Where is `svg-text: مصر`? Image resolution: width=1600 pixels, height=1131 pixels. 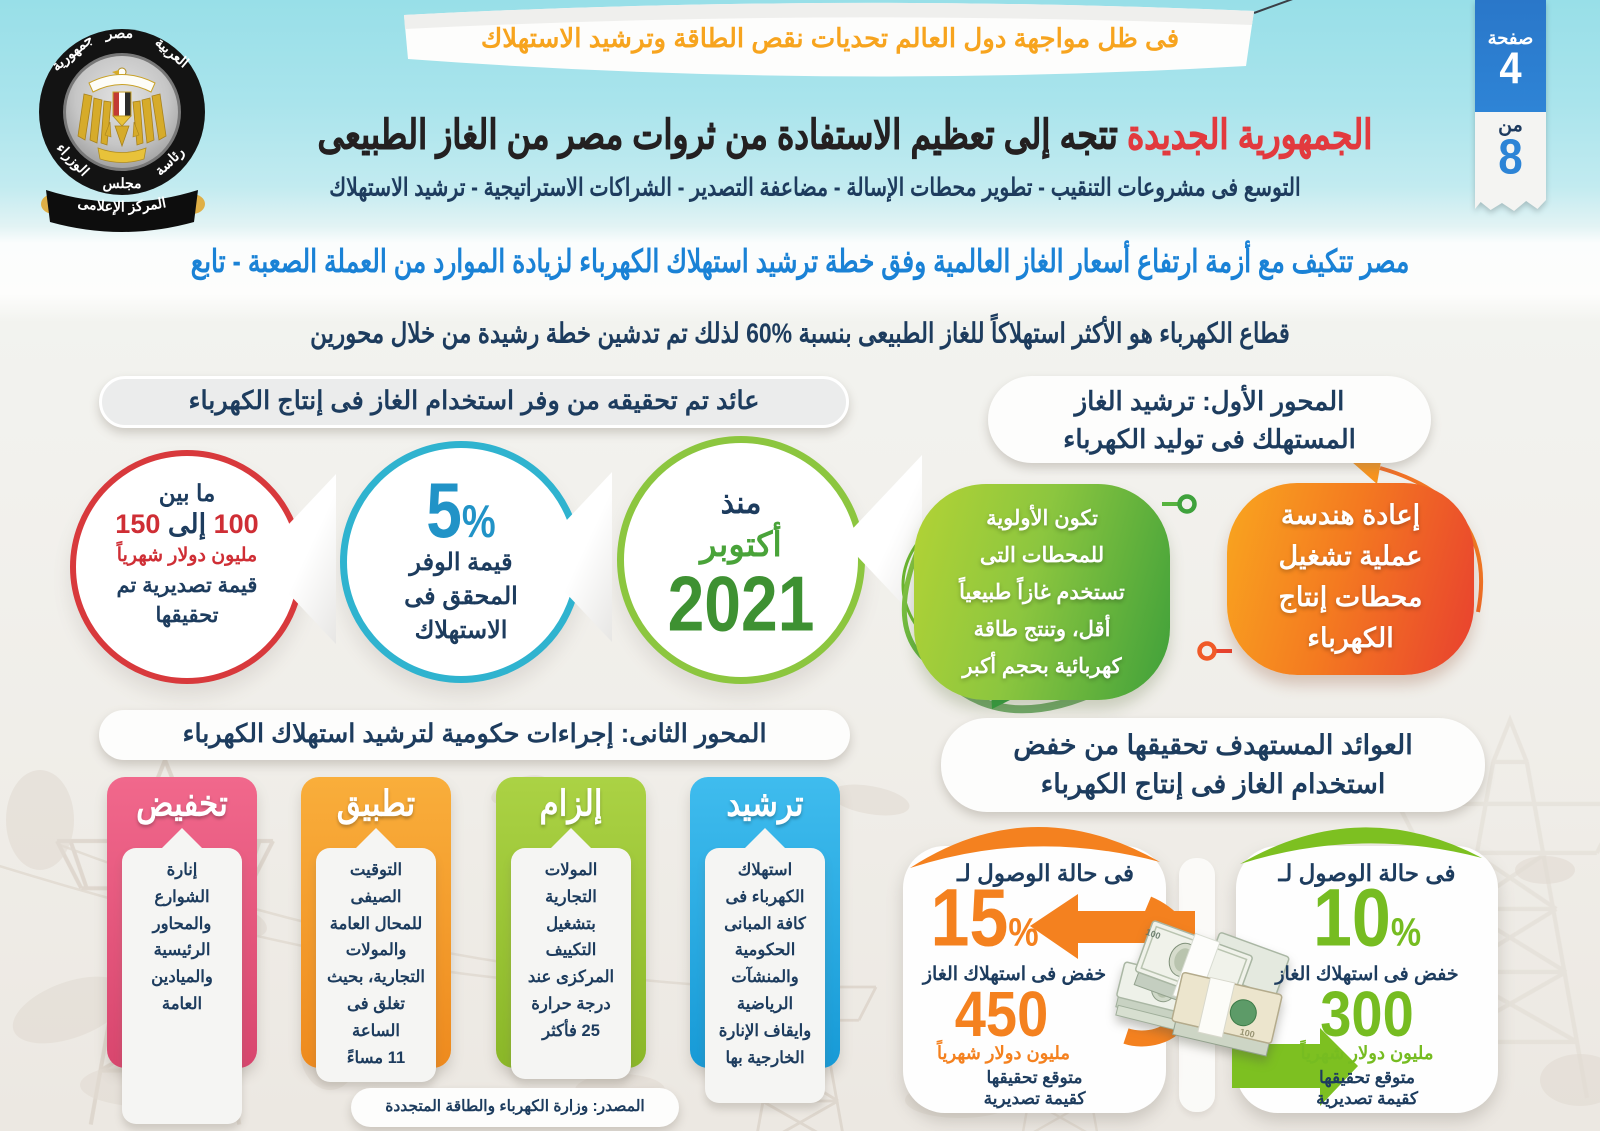
svg-text: مصر is located at coordinates (118, 34).